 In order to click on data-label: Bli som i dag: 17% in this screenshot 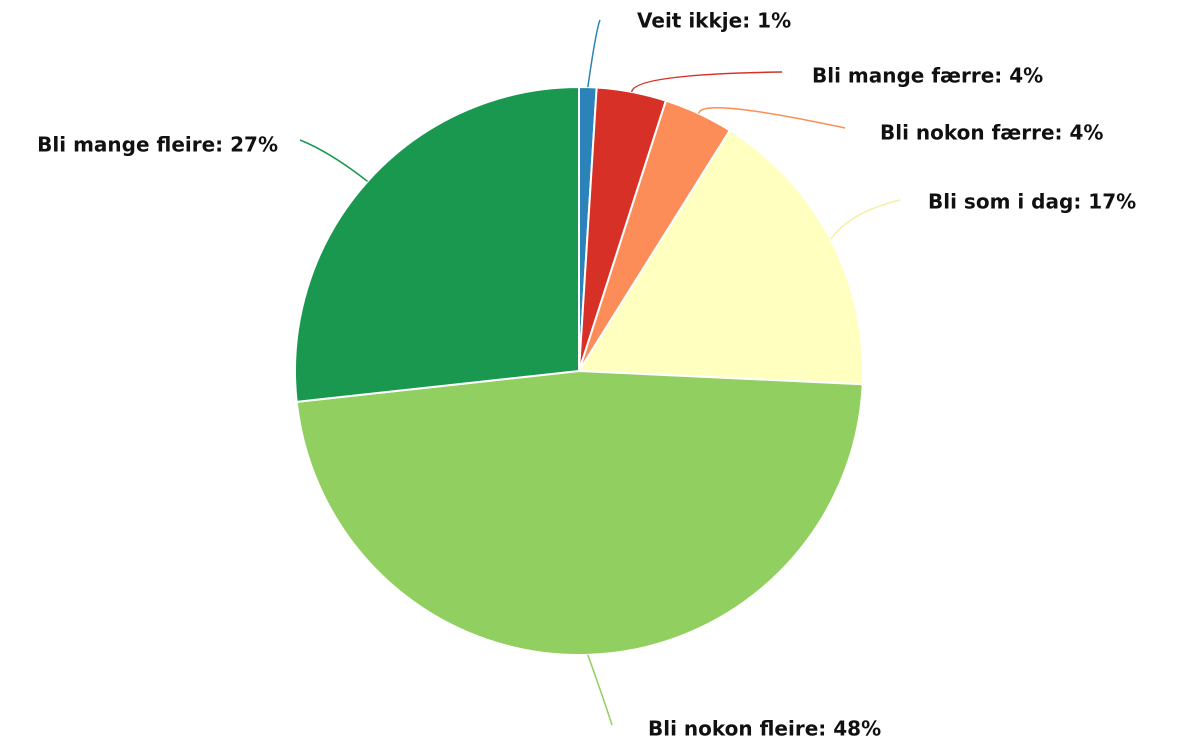, I will do `click(1032, 202)`.